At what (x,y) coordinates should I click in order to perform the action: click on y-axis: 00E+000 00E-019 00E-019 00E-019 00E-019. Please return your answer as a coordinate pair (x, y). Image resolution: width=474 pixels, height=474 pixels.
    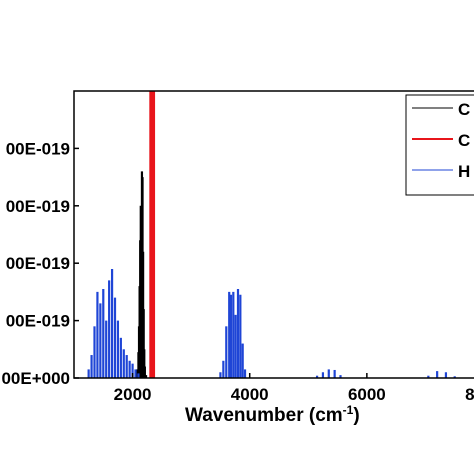
    Looking at the image, I should click on (40, 263).